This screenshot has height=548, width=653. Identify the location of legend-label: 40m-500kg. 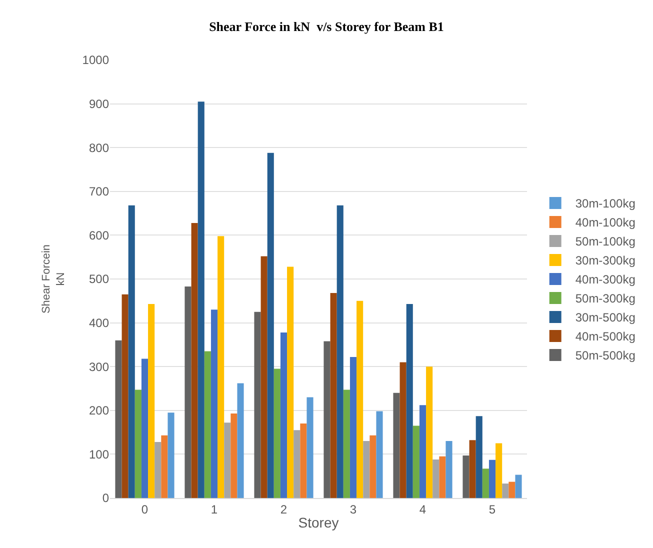
(605, 337).